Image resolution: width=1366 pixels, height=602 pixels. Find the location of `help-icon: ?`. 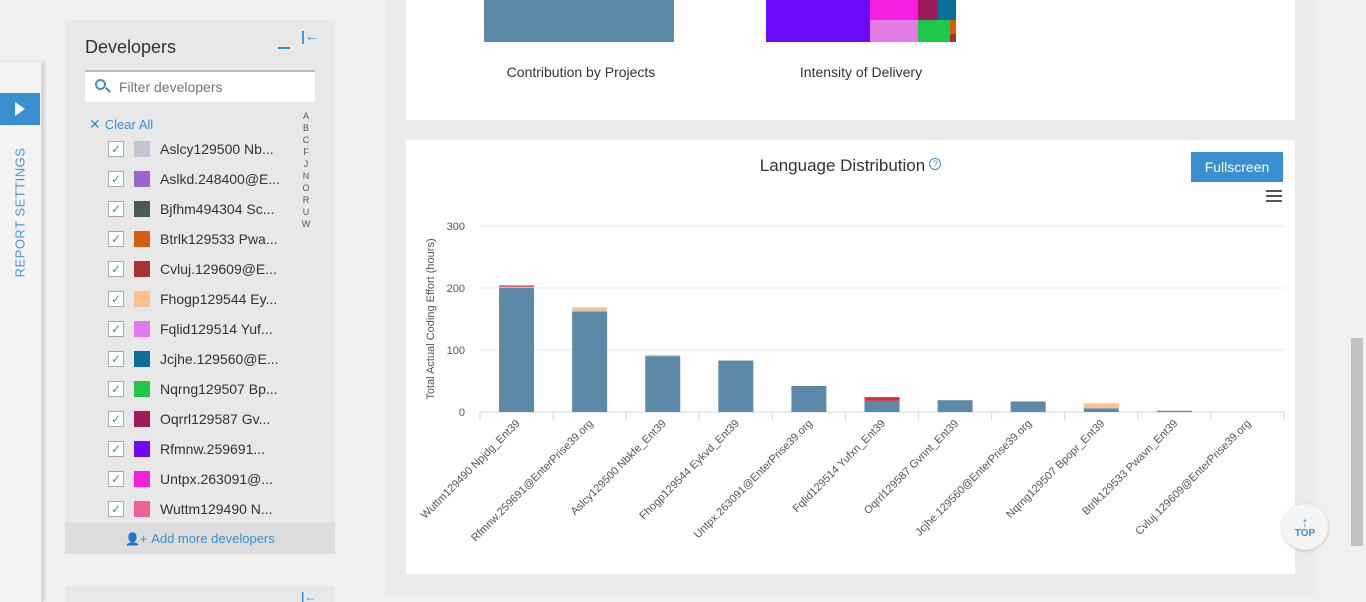

help-icon: ? is located at coordinates (935, 164).